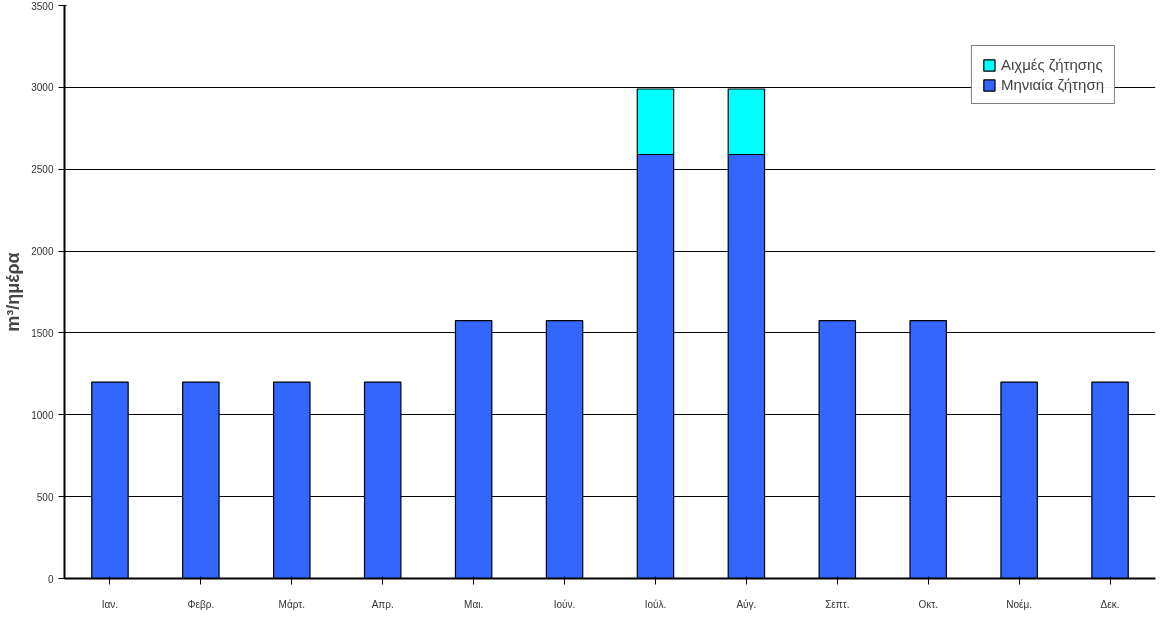 The height and width of the screenshot is (619, 1167). What do you see at coordinates (50, 579) in the screenshot?
I see `y-tick-label: 0` at bounding box center [50, 579].